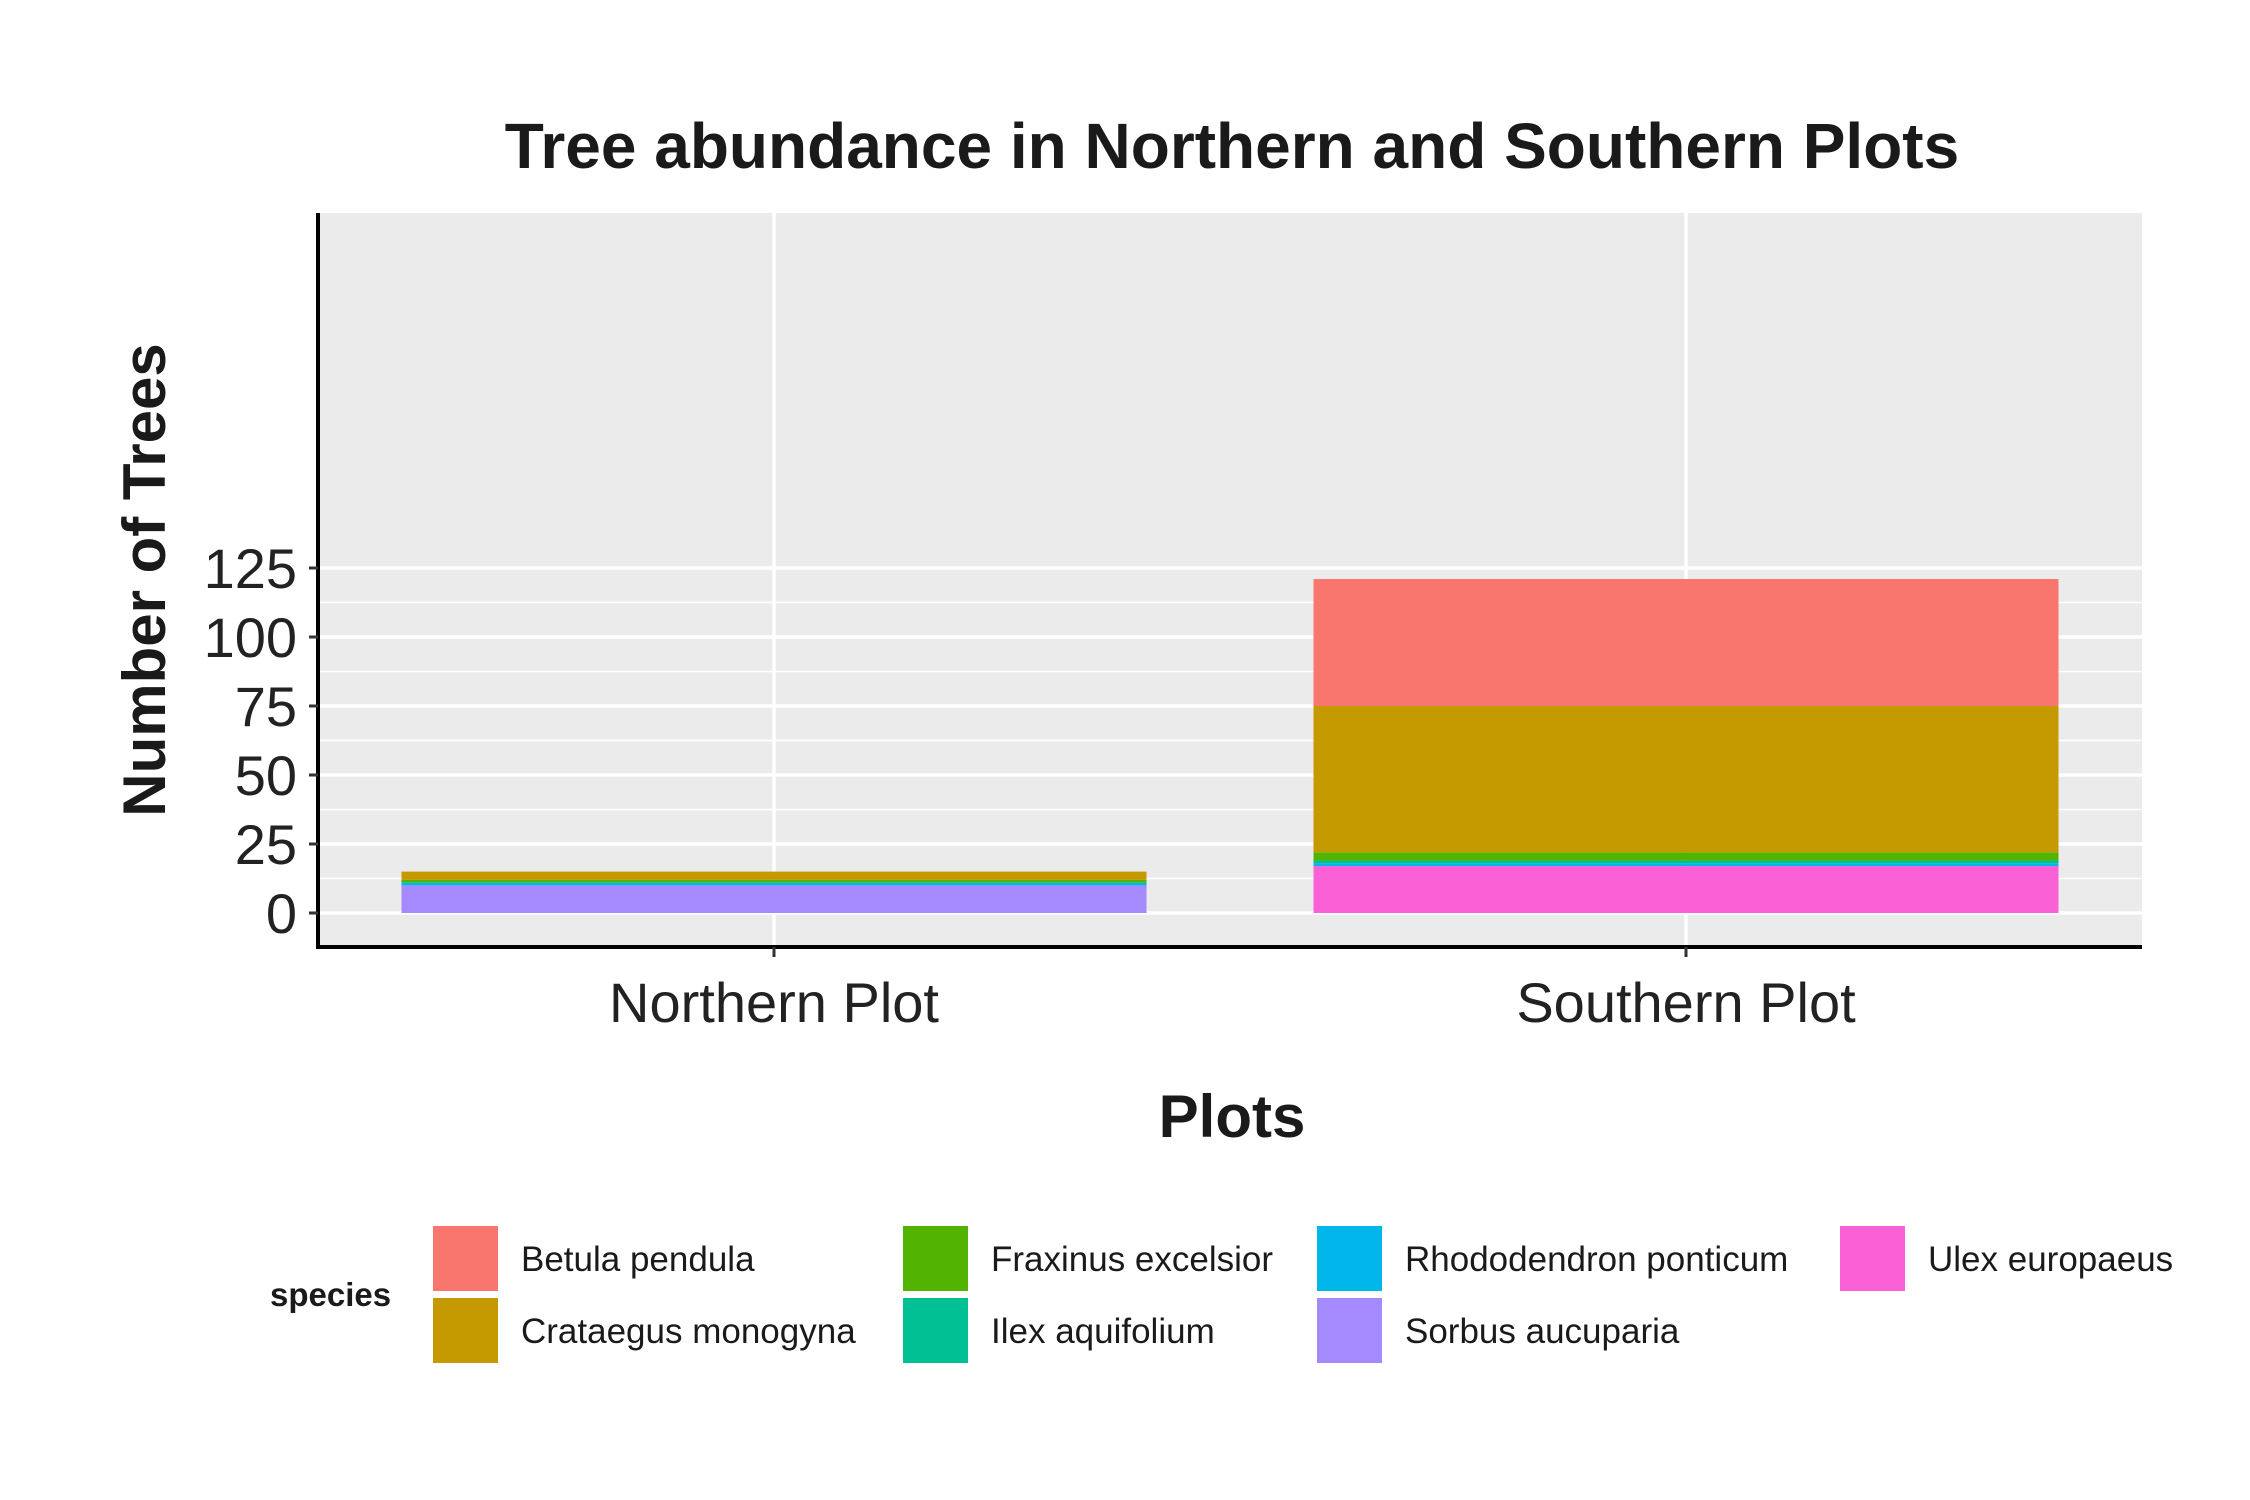  I want to click on legend-title: species, so click(330, 1294).